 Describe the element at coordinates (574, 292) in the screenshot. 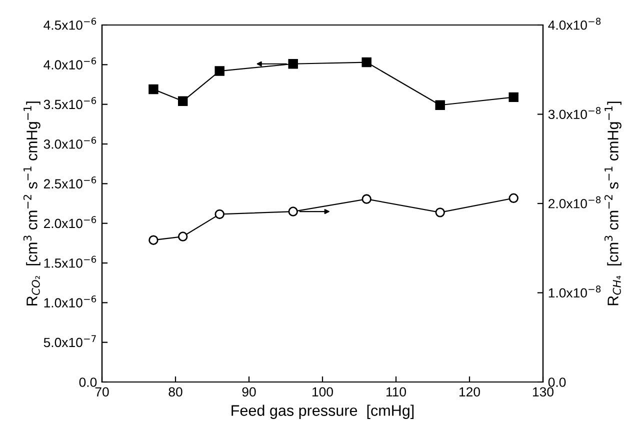

I see `y2-tick-label: 1.0x10$^{−8}$` at that location.